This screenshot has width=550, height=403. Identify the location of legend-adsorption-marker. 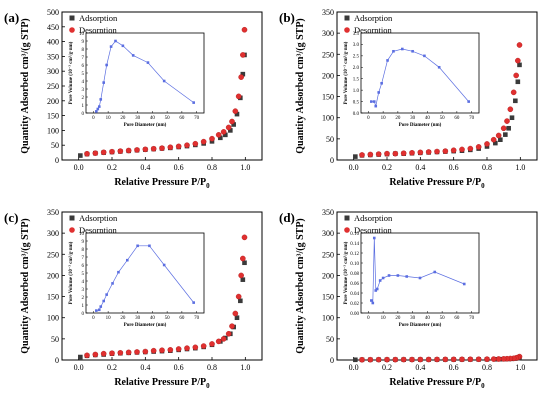
(347, 18).